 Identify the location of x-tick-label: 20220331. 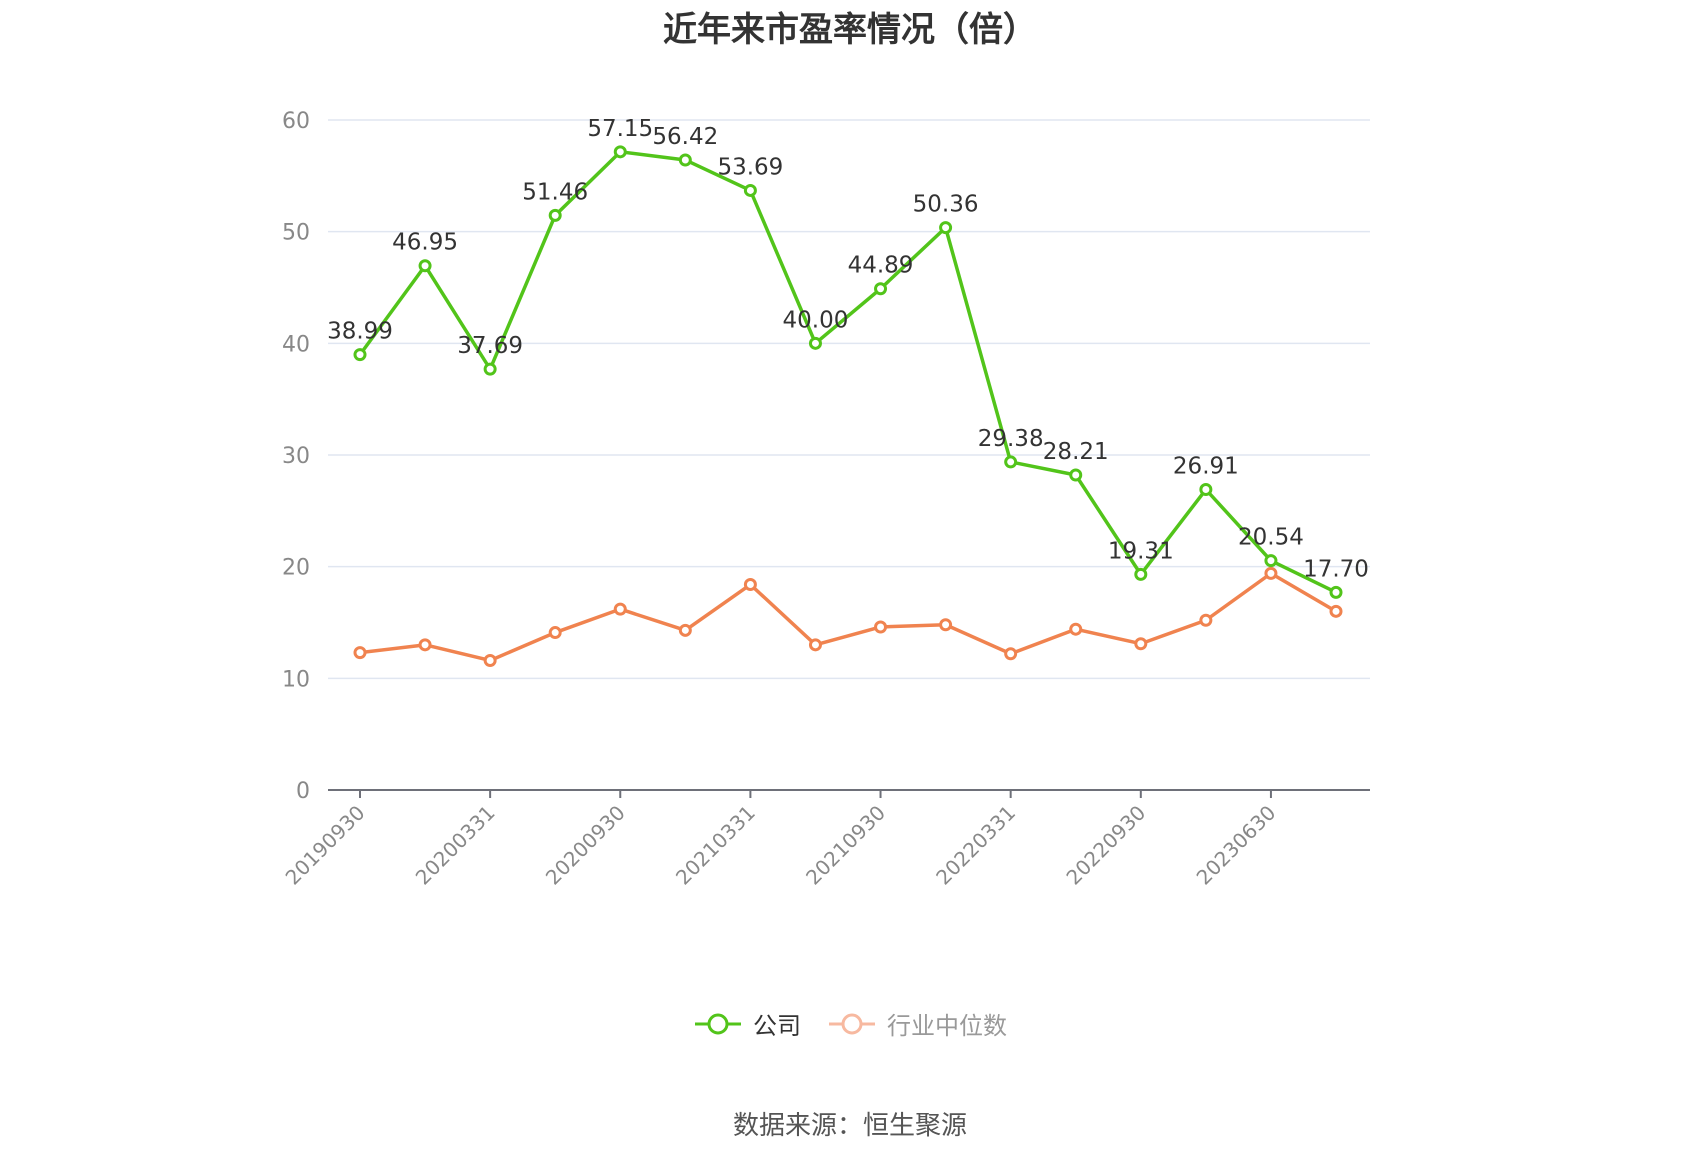
(975, 845).